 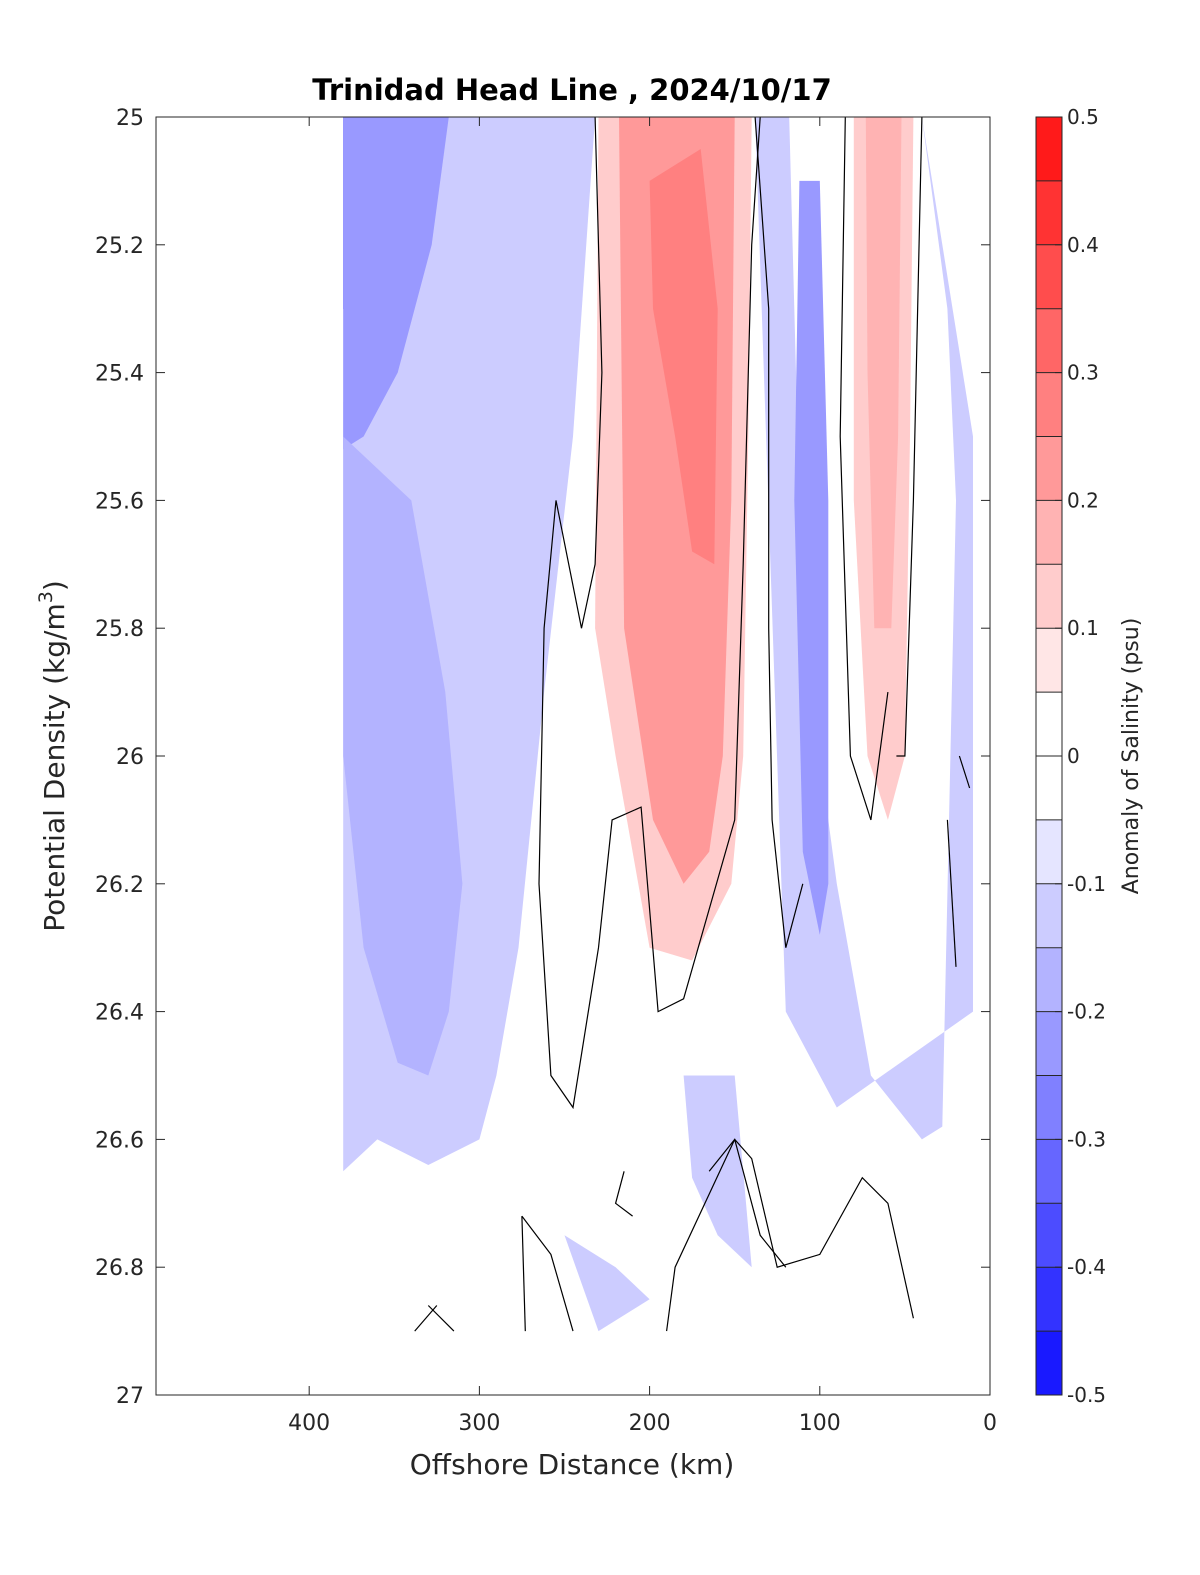 I want to click on x-axis-title: Offshore Distance (km), so click(x=572, y=1464).